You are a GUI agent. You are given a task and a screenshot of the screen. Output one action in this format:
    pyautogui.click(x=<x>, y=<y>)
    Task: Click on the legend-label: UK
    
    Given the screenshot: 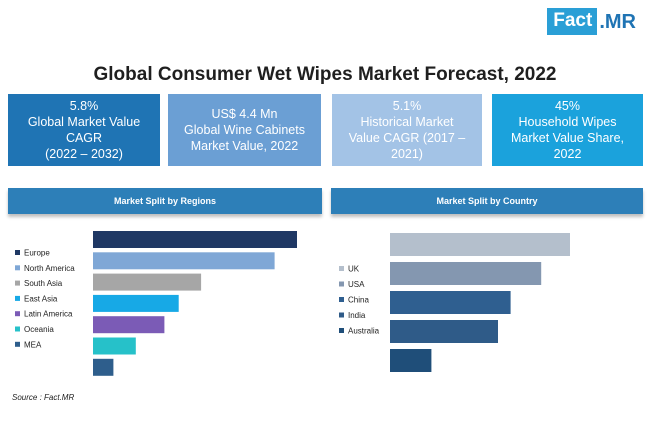 What is the action you would take?
    pyautogui.click(x=354, y=269)
    